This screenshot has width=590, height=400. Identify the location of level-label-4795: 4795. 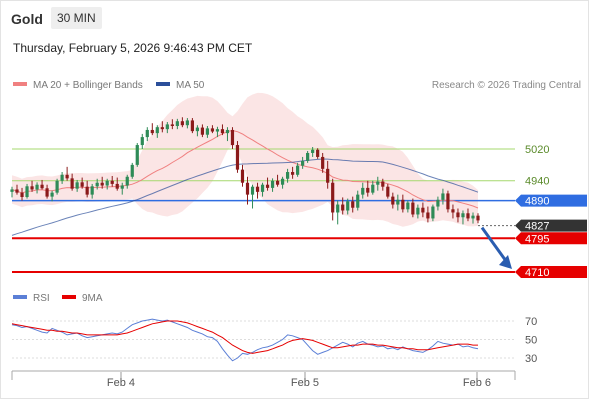
(537, 239).